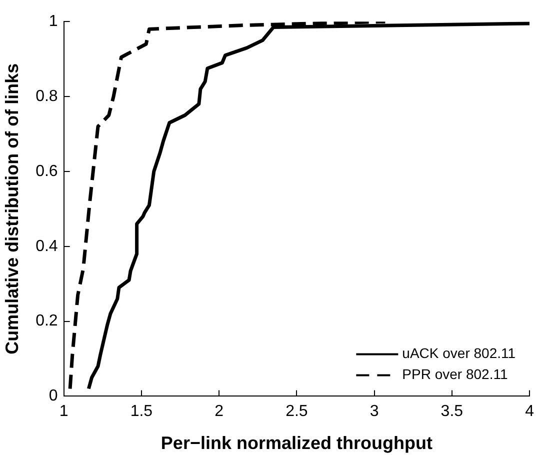  I want to click on x-tick-label: 2.5, so click(297, 411).